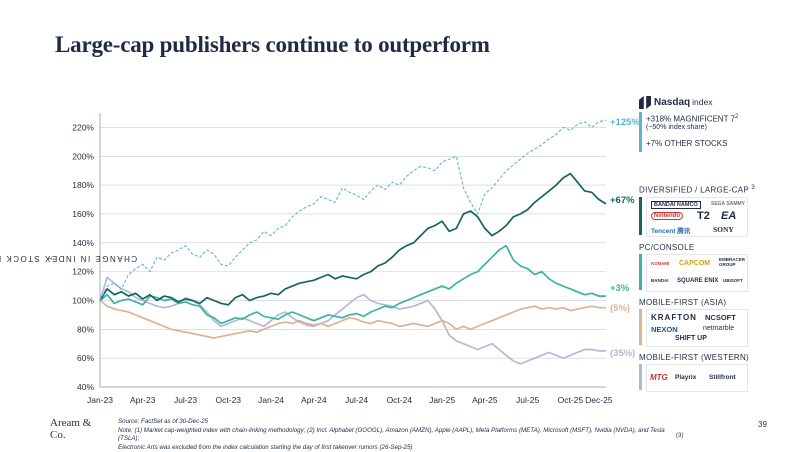 The image size is (800, 452). I want to click on y-tick-label: 80%, so click(85, 329).